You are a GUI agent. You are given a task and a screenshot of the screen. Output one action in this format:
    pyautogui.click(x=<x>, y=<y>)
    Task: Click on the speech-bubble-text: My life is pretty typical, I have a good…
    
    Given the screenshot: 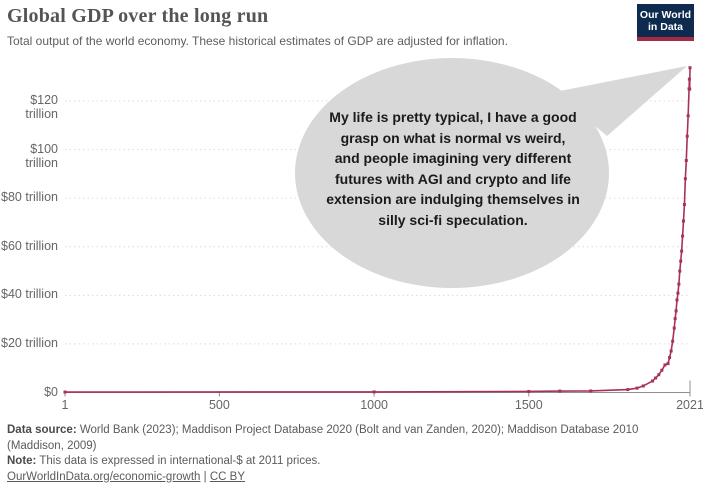 What is the action you would take?
    pyautogui.click(x=453, y=168)
    